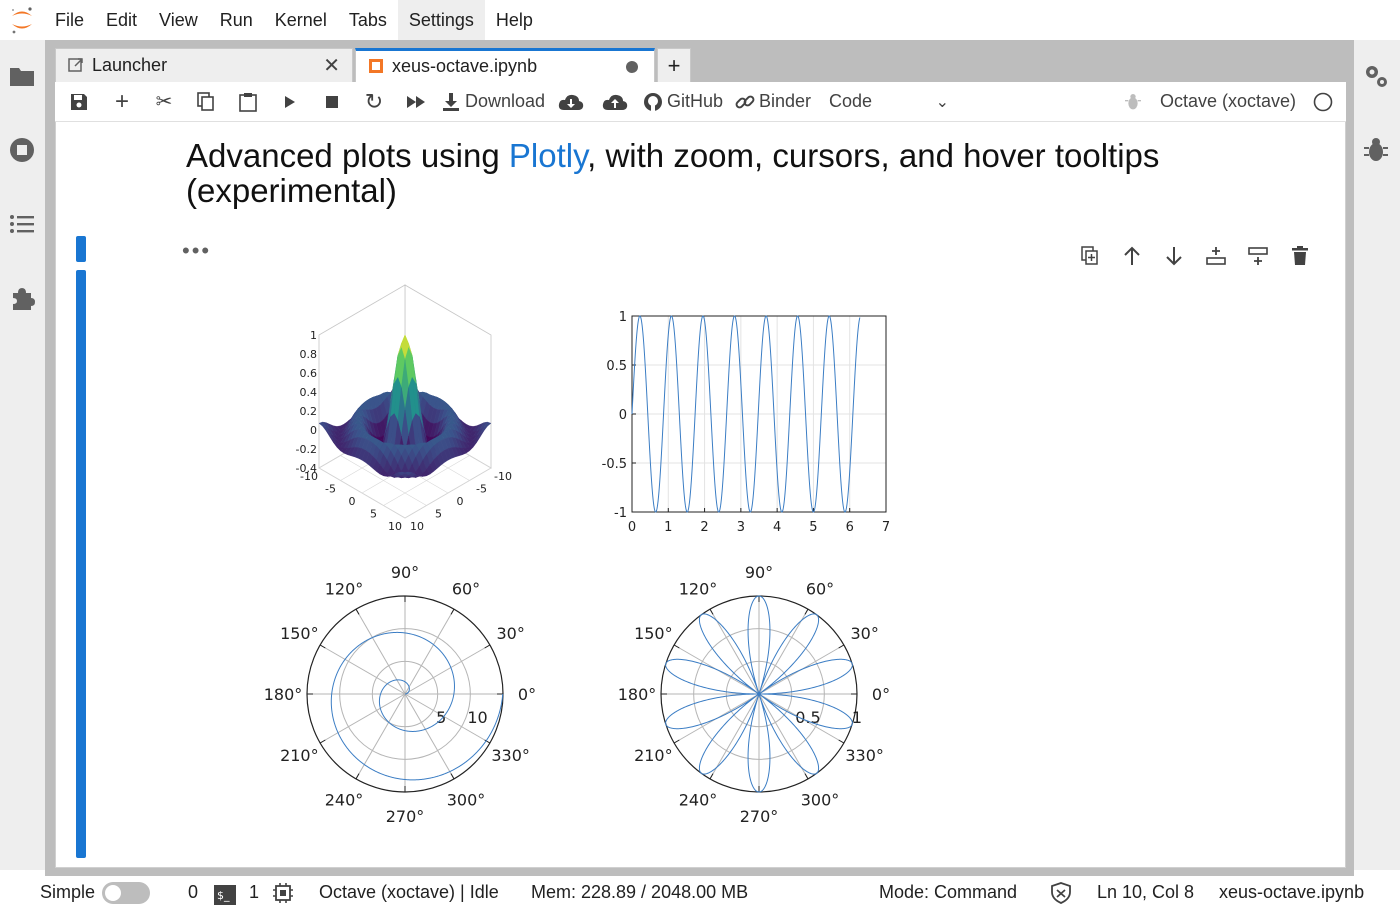 The image size is (1400, 916). What do you see at coordinates (367, 20) in the screenshot?
I see `menu-tabs: Tabs` at bounding box center [367, 20].